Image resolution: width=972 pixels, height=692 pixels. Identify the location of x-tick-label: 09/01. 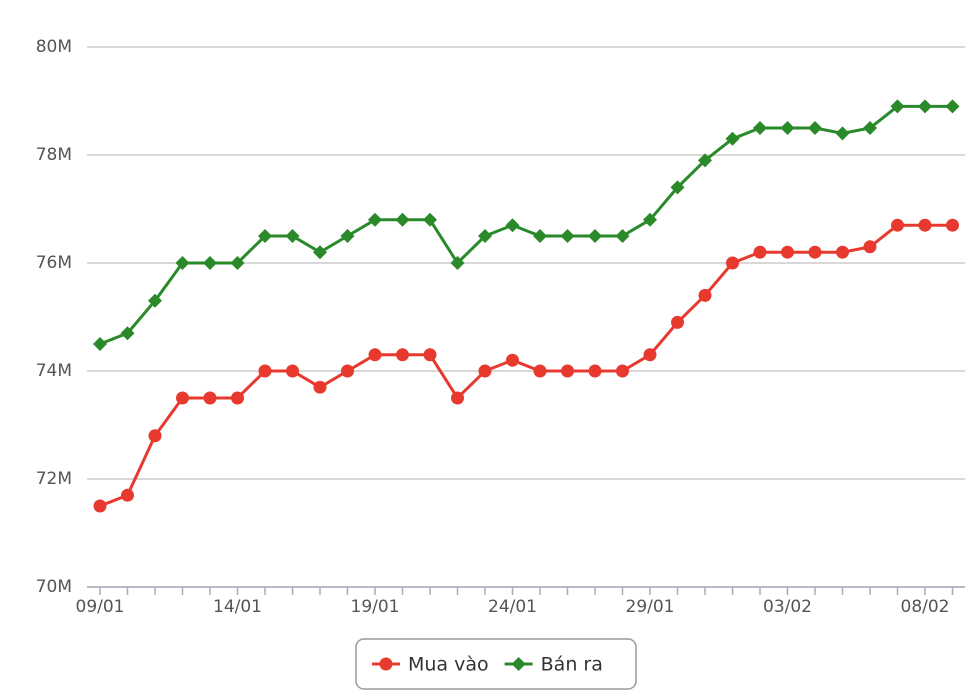
(100, 607).